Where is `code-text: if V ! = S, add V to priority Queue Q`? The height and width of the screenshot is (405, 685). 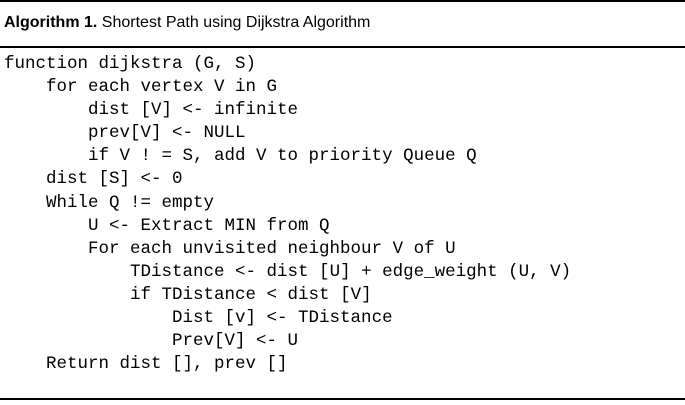
code-text: if V ! = S, add V to priority Queue Q is located at coordinates (282, 156).